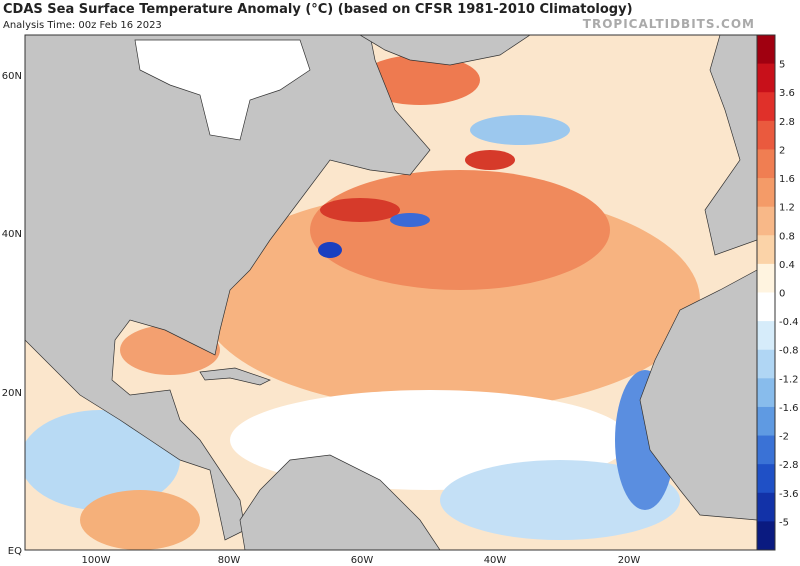 The height and width of the screenshot is (566, 800). I want to click on watermark: TROPICALTIDBITS.COM, so click(669, 24).